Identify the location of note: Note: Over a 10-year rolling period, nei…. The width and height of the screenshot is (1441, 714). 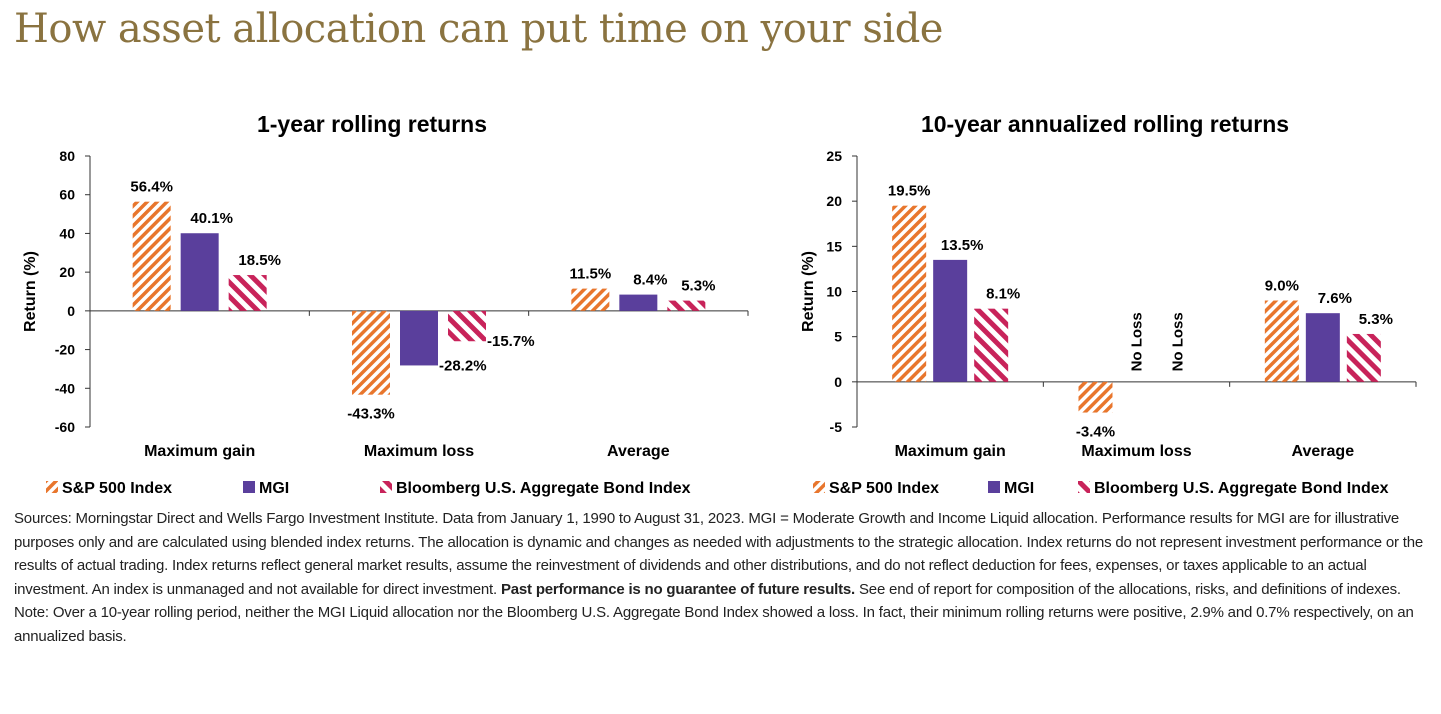
(714, 624).